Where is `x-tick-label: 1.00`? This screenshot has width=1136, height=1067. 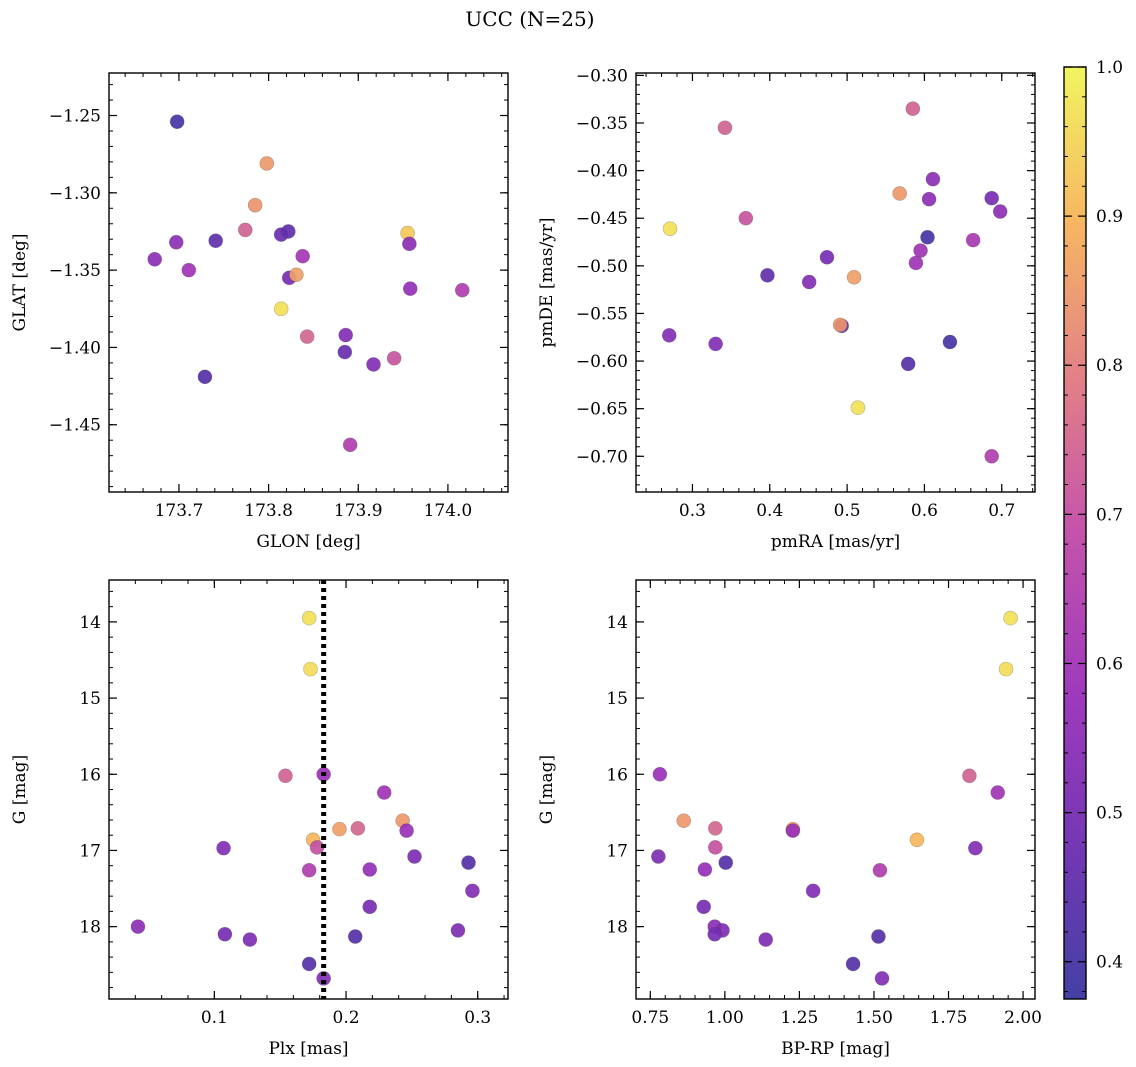 x-tick-label: 1.00 is located at coordinates (725, 1018).